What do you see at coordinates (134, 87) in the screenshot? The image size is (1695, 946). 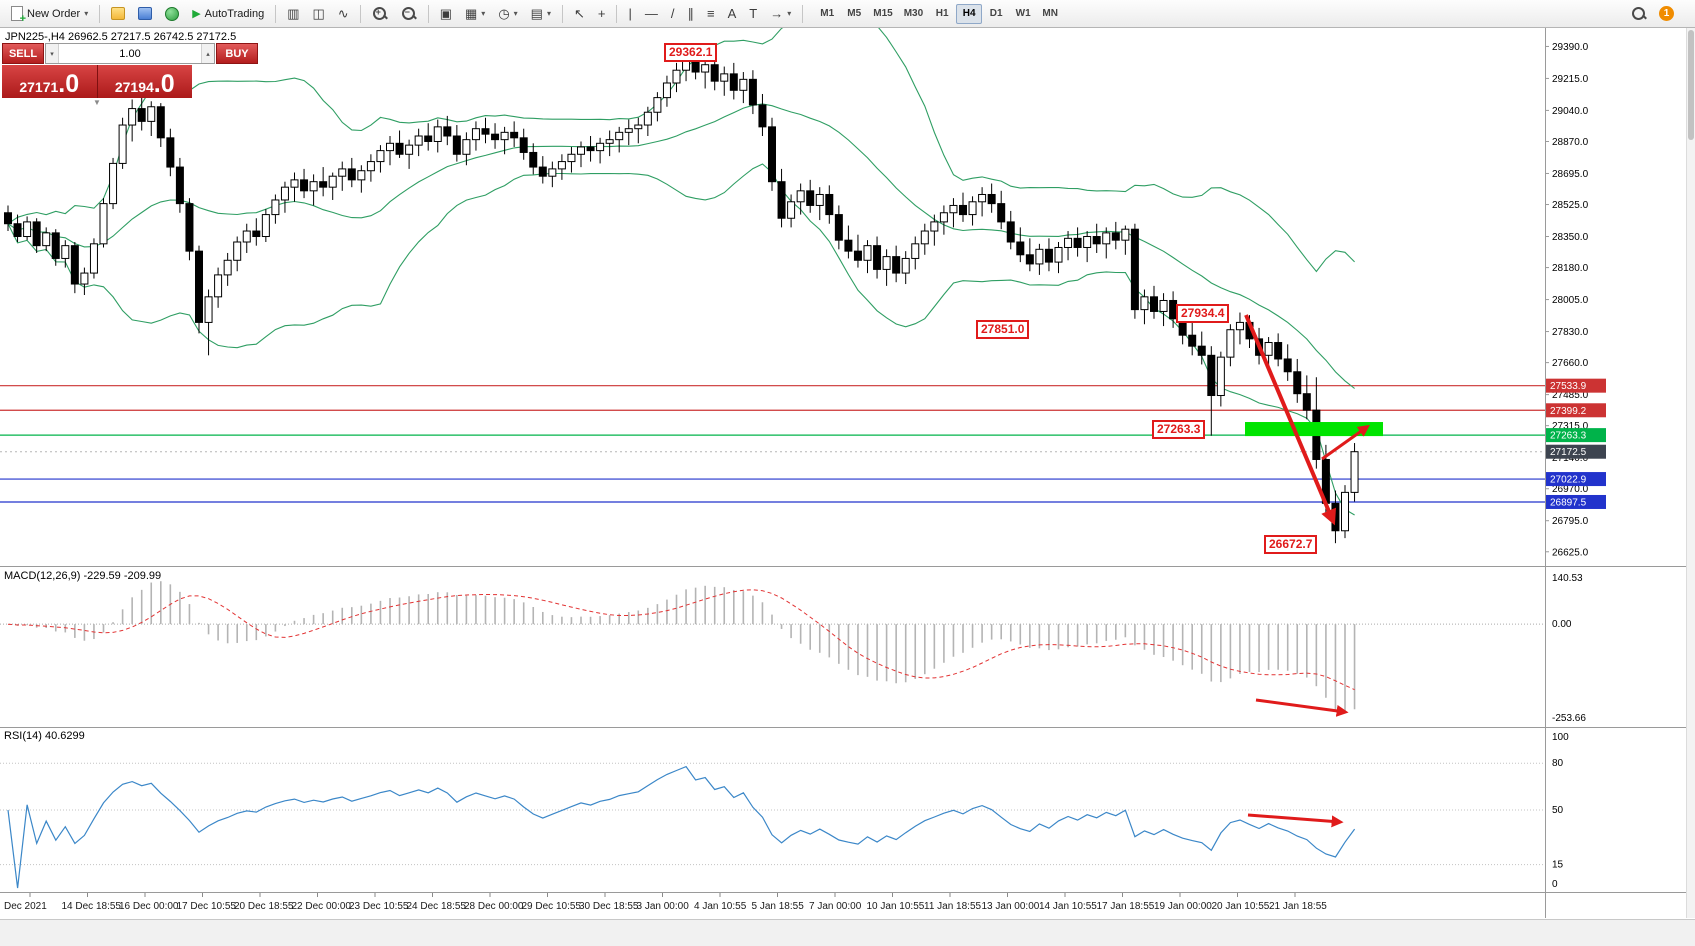 I see `buy-price-main: 27194` at bounding box center [134, 87].